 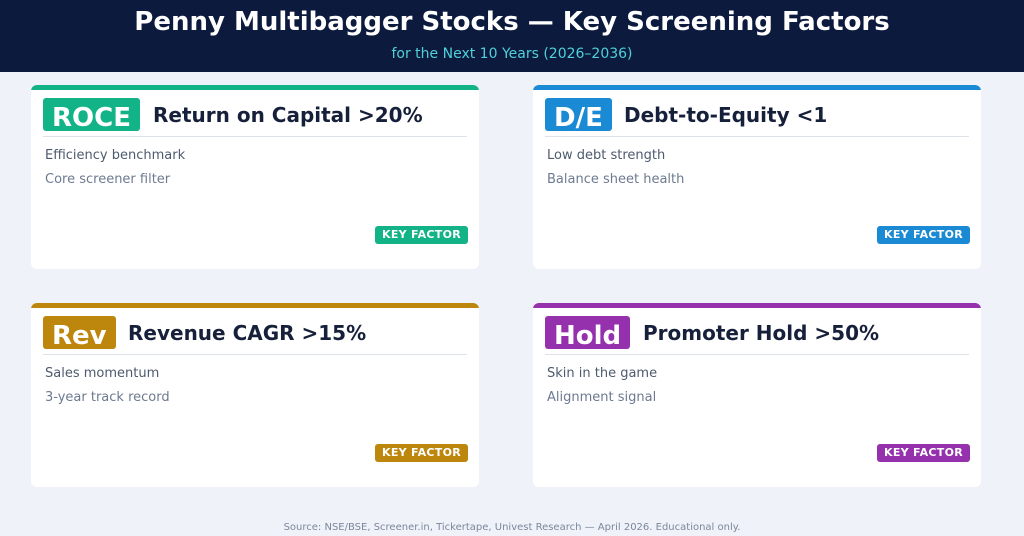 I want to click on page-subtitle: for the Next 10 Years (2026–2036), so click(x=512, y=54).